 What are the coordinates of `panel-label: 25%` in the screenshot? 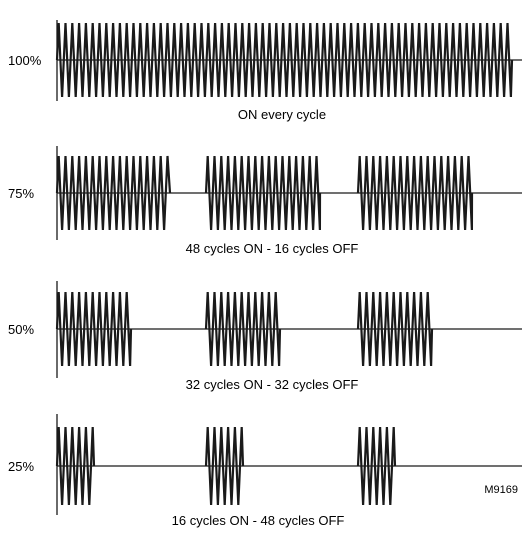 It's located at (21, 466).